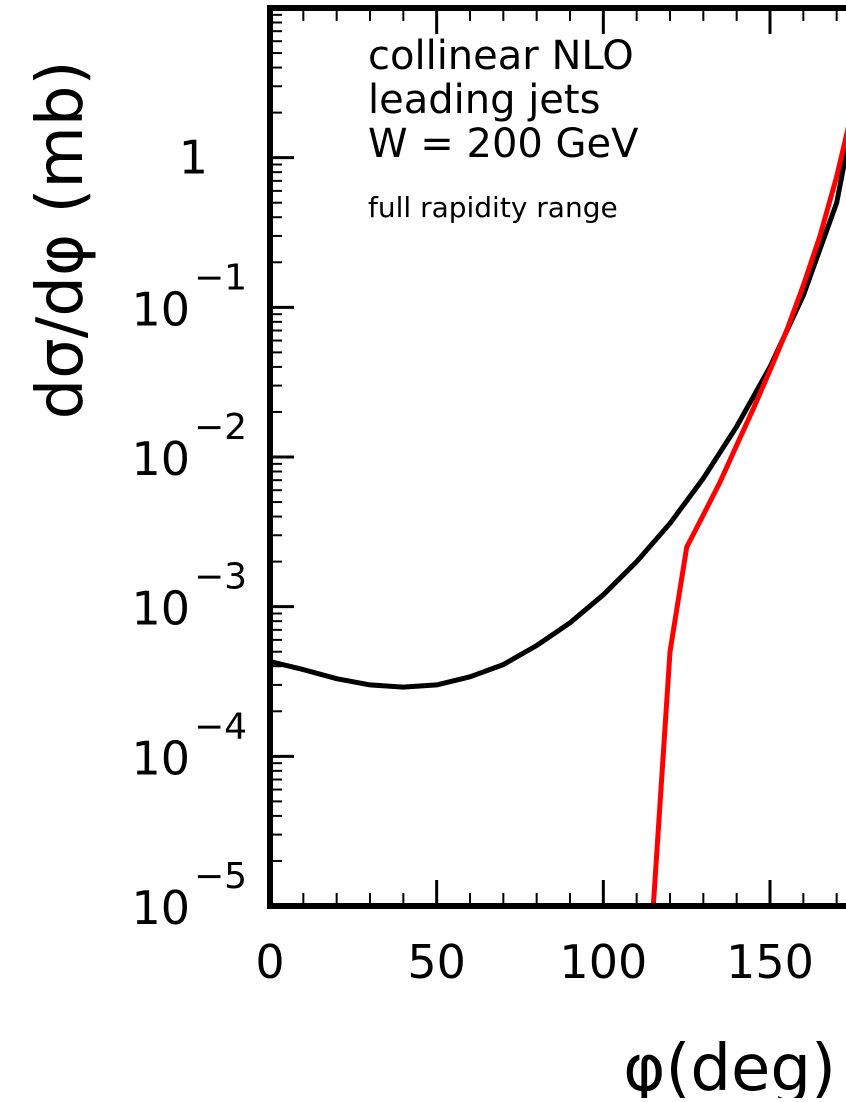 The width and height of the screenshot is (846, 1102). What do you see at coordinates (220, 876) in the screenshot?
I see `y-tick-label-exponent: −5` at bounding box center [220, 876].